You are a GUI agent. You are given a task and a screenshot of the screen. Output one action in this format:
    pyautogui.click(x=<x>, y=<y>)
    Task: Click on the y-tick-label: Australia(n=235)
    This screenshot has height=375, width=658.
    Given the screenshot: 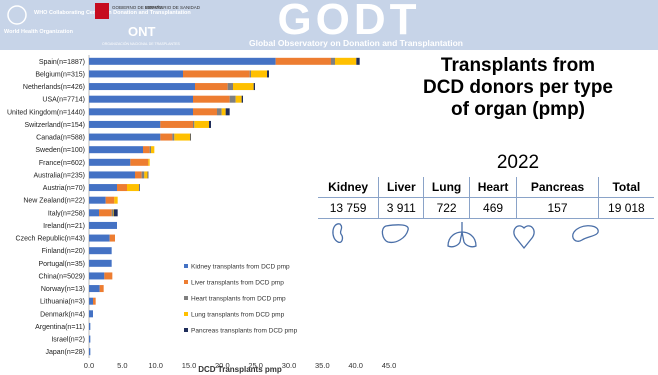 What is the action you would take?
    pyautogui.click(x=59, y=175)
    